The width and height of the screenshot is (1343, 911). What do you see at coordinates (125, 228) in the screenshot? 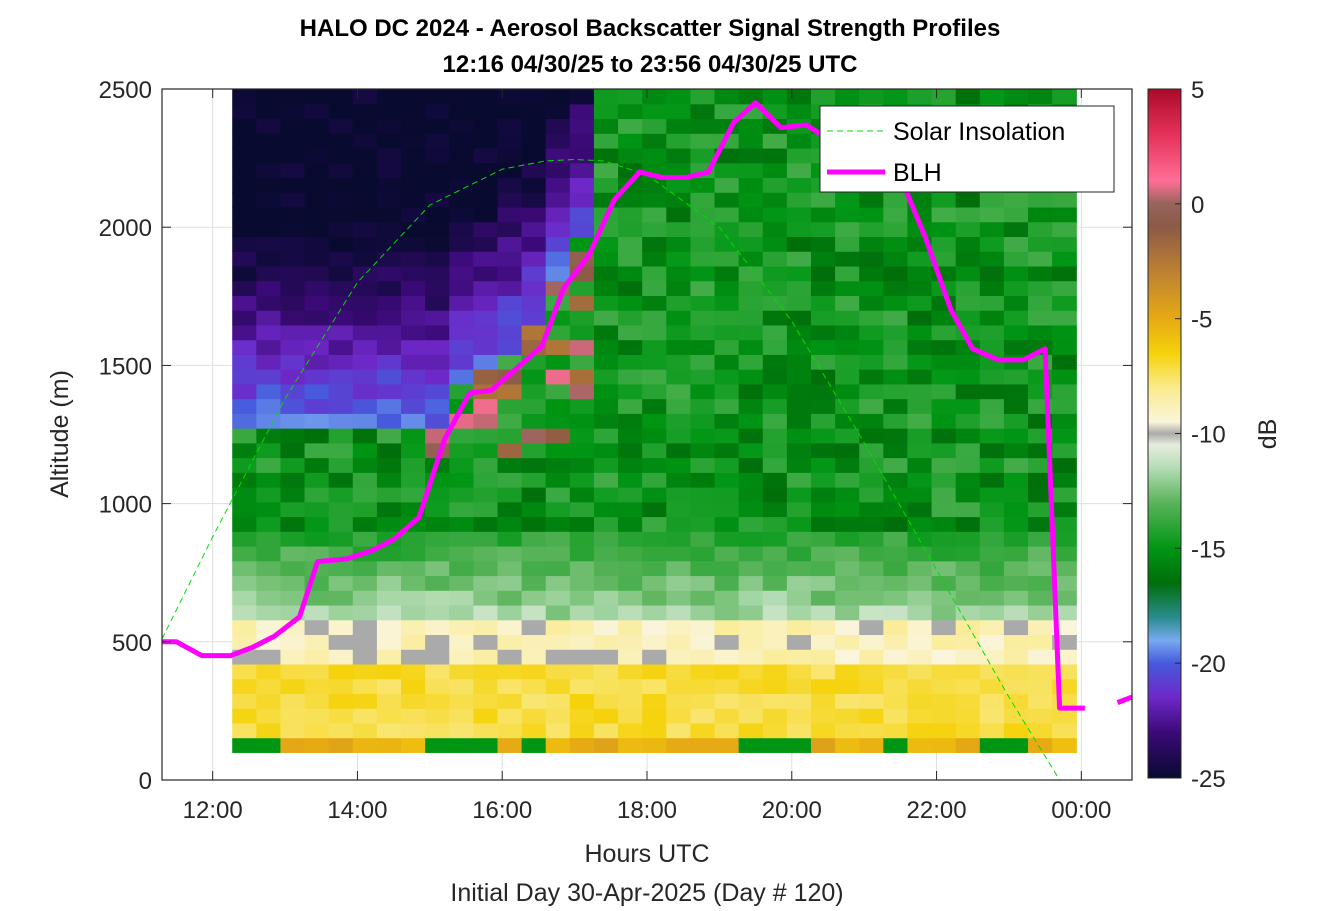
I see `y-tick-label: 2000` at bounding box center [125, 228].